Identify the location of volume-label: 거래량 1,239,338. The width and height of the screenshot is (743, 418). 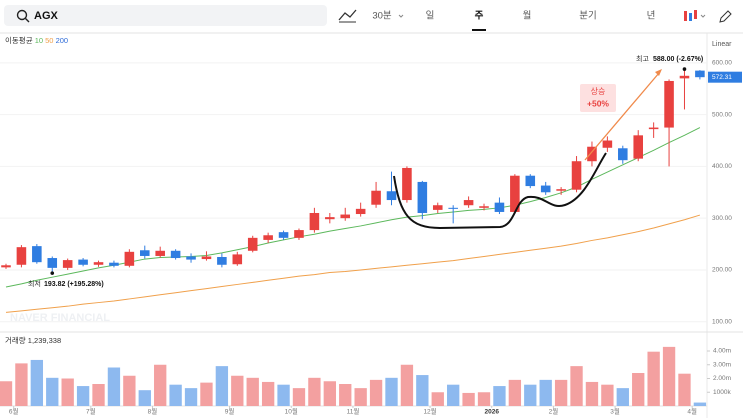
(33, 340).